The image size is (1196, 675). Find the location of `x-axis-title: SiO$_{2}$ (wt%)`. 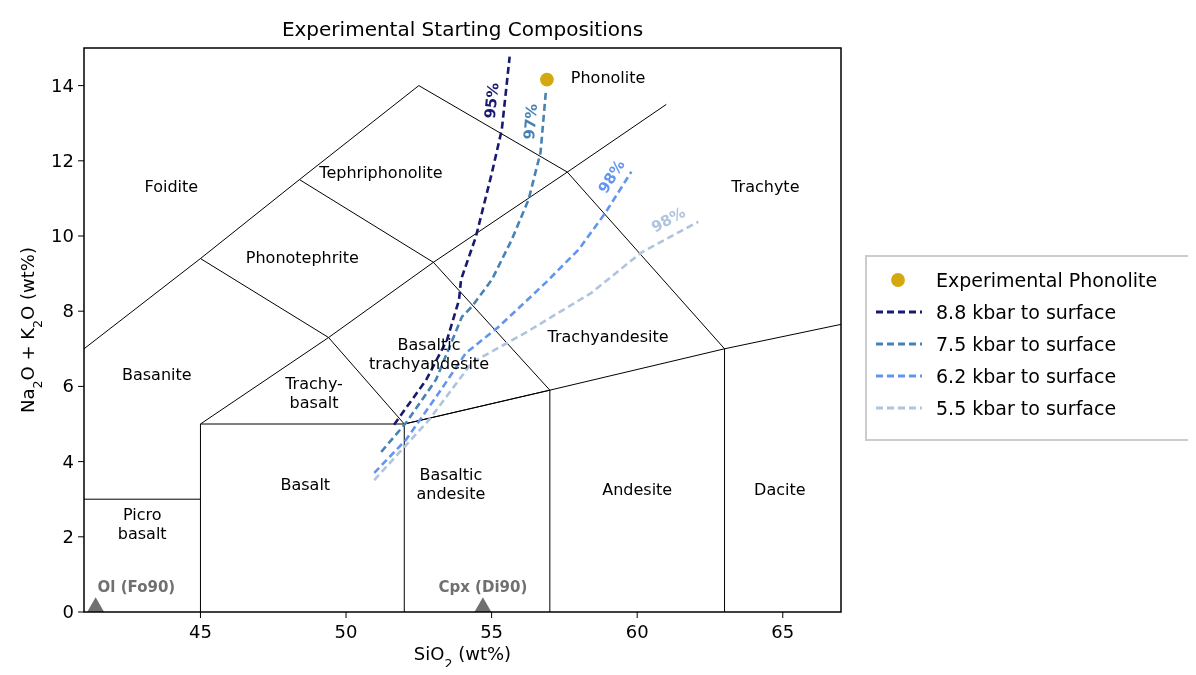

x-axis-title: SiO$_{2}$ (wt%) is located at coordinates (462, 657).